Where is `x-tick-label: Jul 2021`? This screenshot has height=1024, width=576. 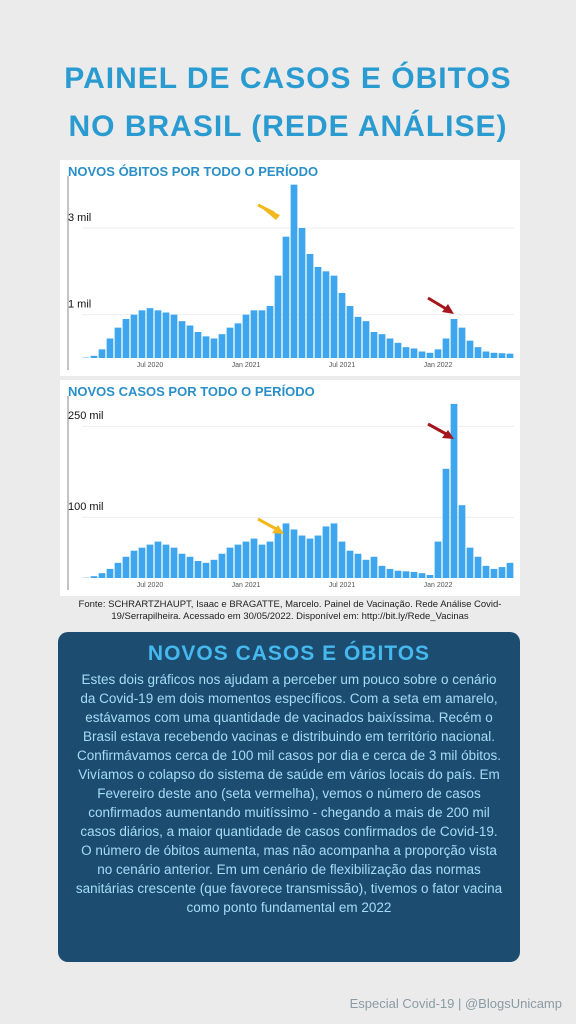
x-tick-label: Jul 2021 is located at coordinates (342, 365).